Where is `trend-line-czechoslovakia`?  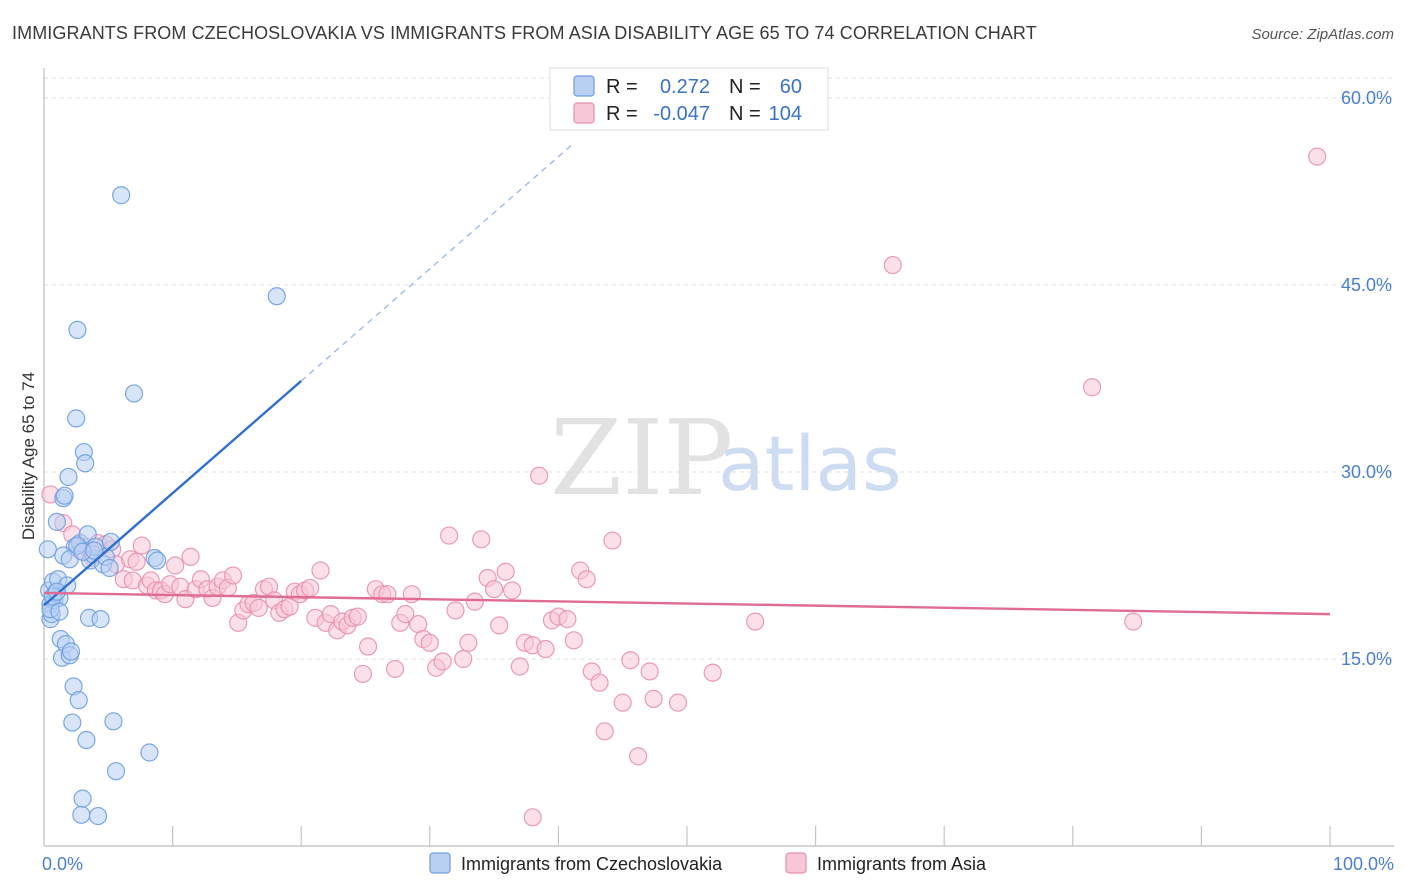 trend-line-czechoslovakia is located at coordinates (172, 493).